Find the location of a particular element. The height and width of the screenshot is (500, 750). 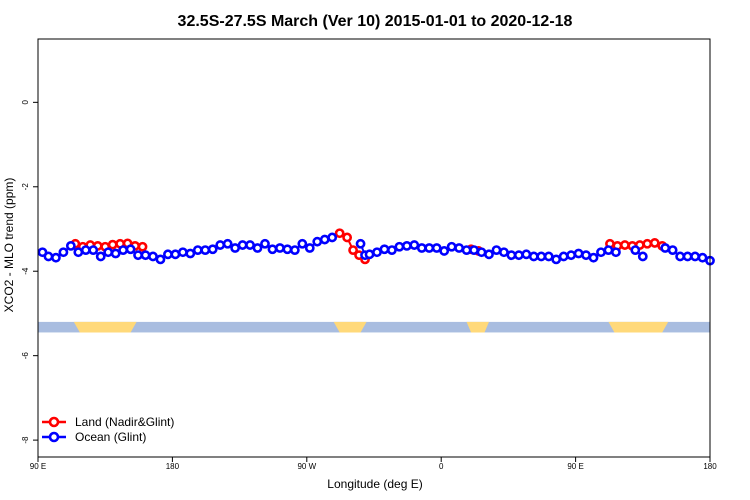

surface-band is located at coordinates (374, 327).